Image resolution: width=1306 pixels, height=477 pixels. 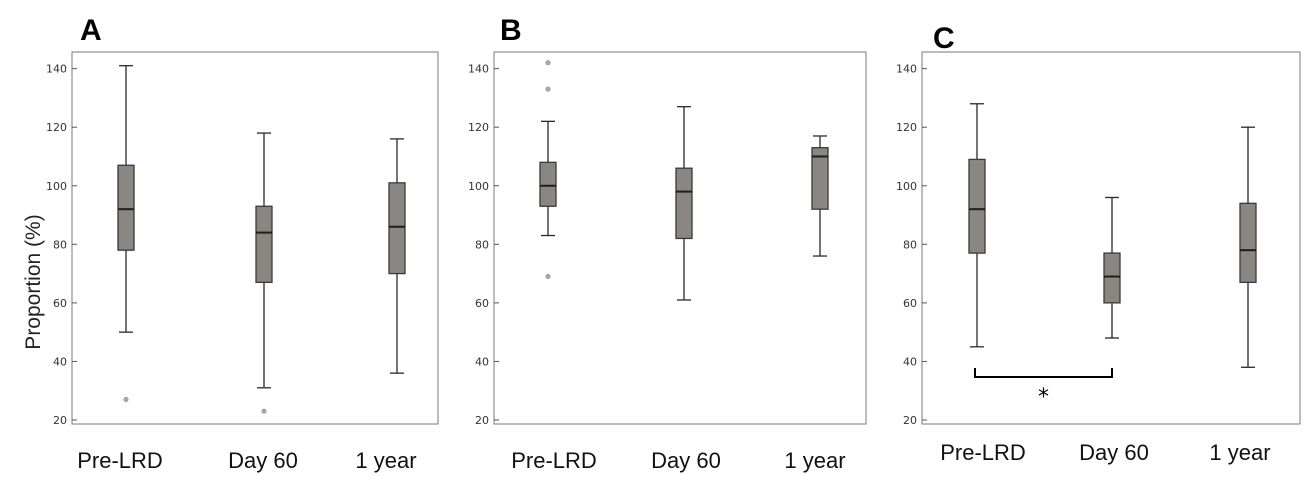 What do you see at coordinates (91, 30) in the screenshot?
I see `panel-label: A` at bounding box center [91, 30].